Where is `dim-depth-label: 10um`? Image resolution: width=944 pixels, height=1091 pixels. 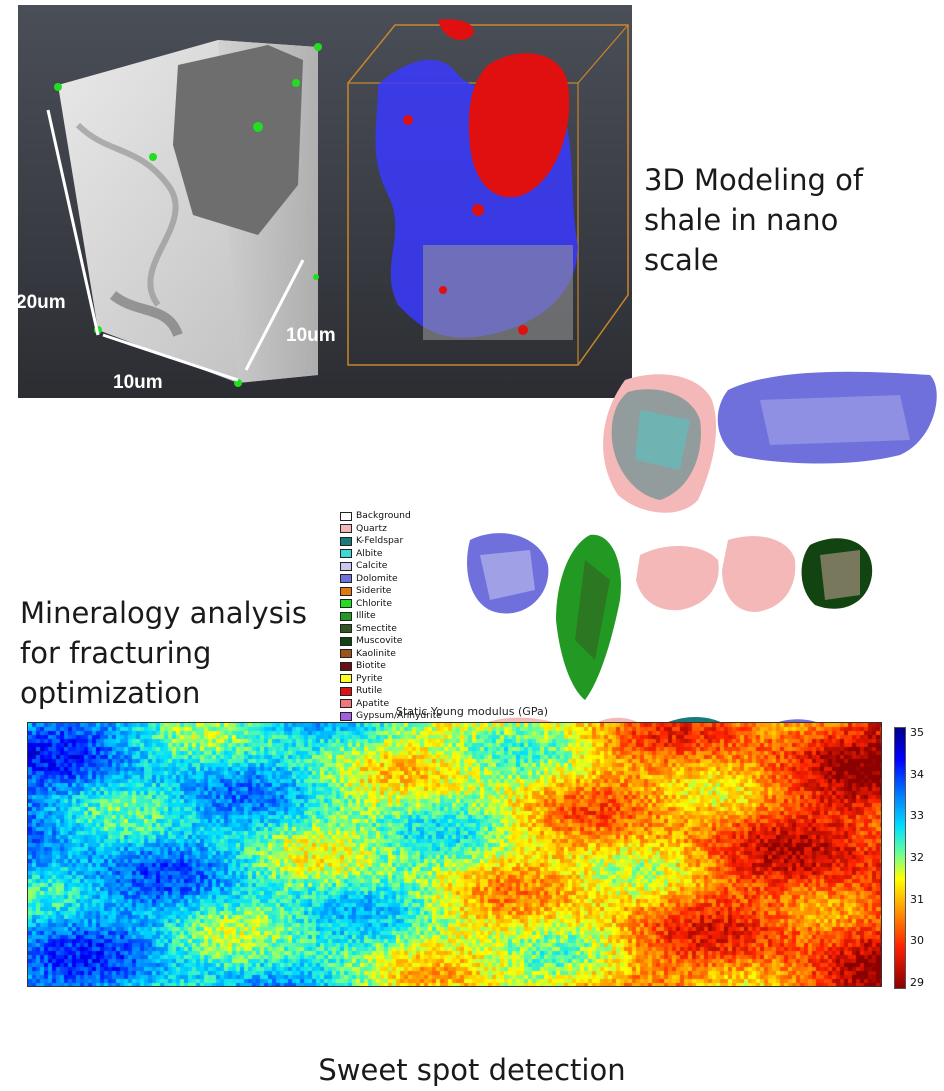 dim-depth-label: 10um is located at coordinates (311, 335).